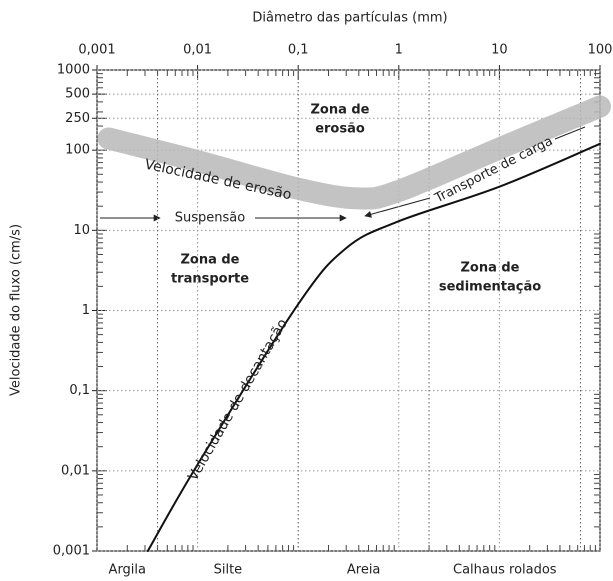  Describe the element at coordinates (600, 50) in the screenshot. I see `x-tick-label: 100` at that location.